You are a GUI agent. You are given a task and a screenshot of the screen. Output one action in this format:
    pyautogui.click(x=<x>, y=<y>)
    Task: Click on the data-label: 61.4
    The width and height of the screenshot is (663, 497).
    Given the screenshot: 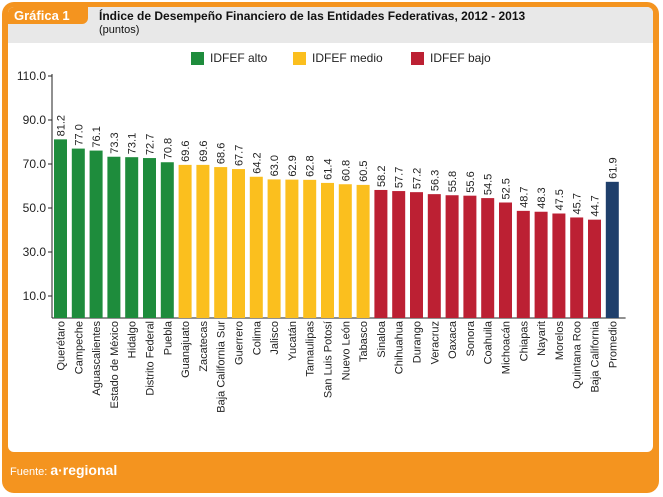 What is the action you would take?
    pyautogui.click(x=329, y=168)
    